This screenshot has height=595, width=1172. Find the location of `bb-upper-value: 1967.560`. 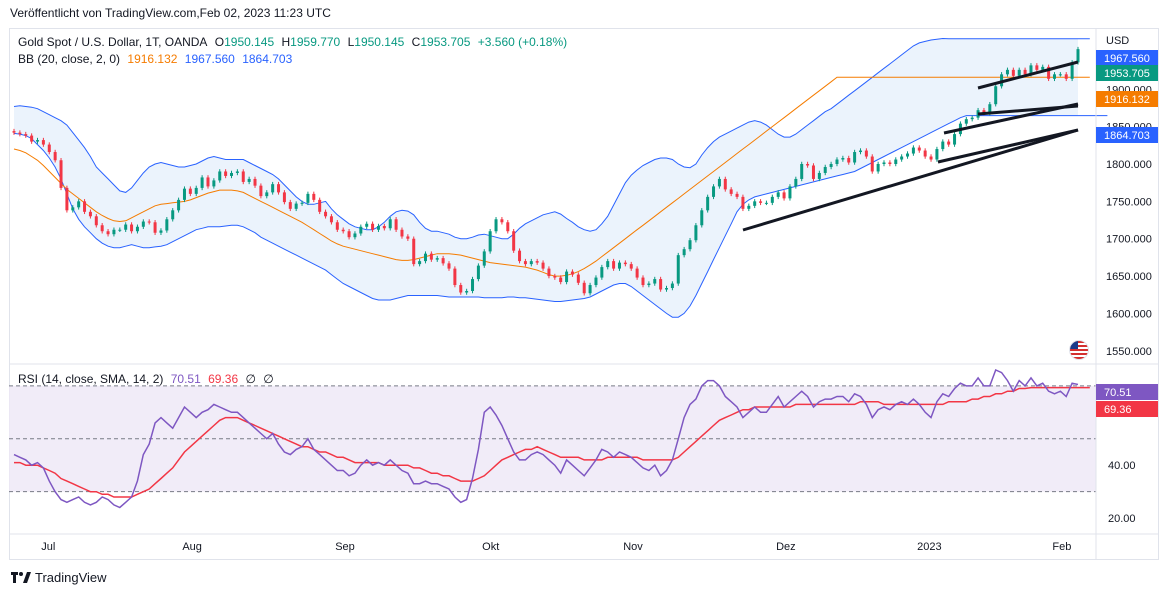

bb-upper-value: 1967.560 is located at coordinates (209, 59).